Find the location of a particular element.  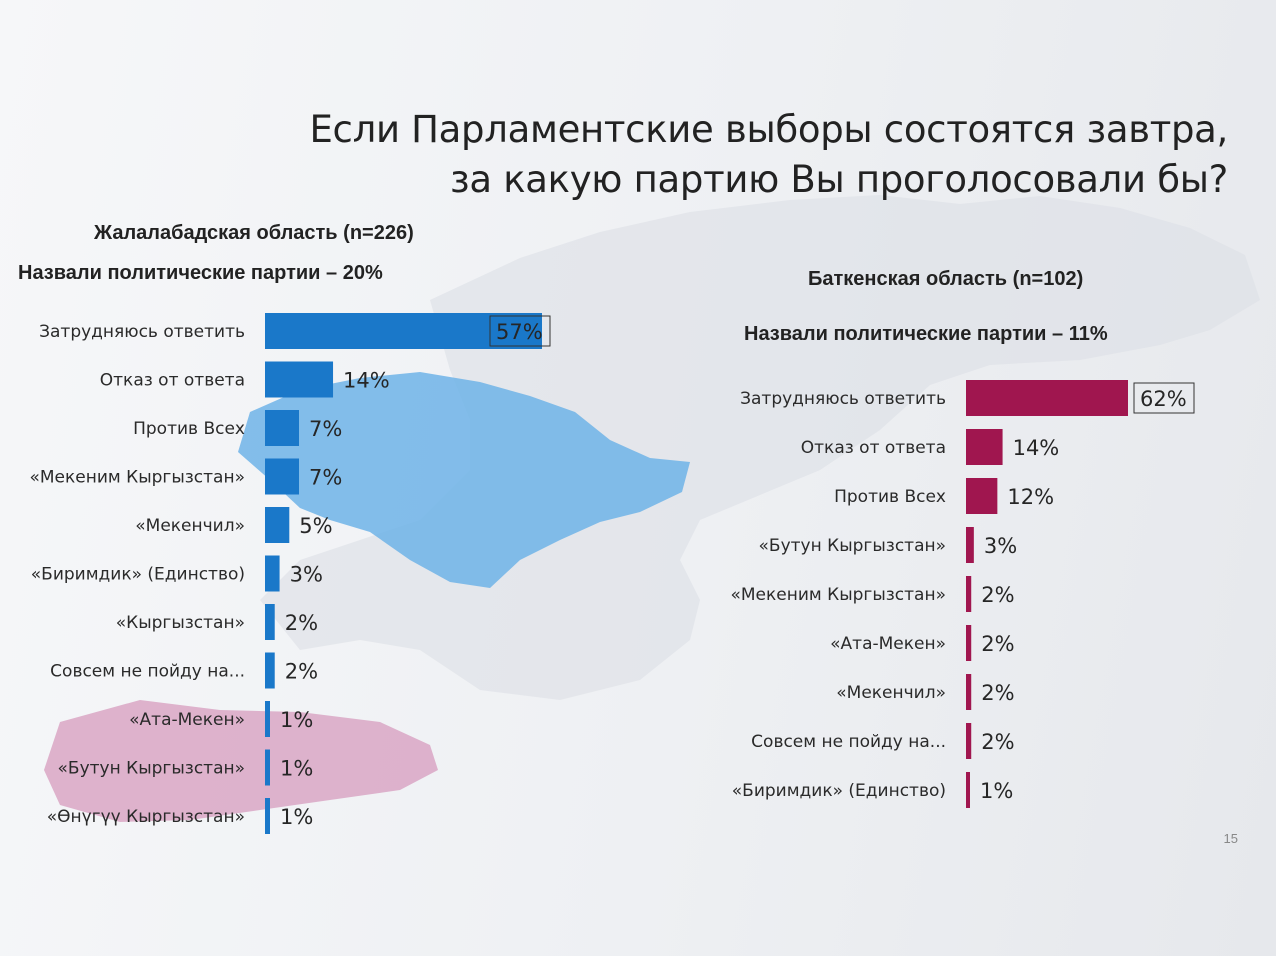

page-number: 15 is located at coordinates (1230, 838).